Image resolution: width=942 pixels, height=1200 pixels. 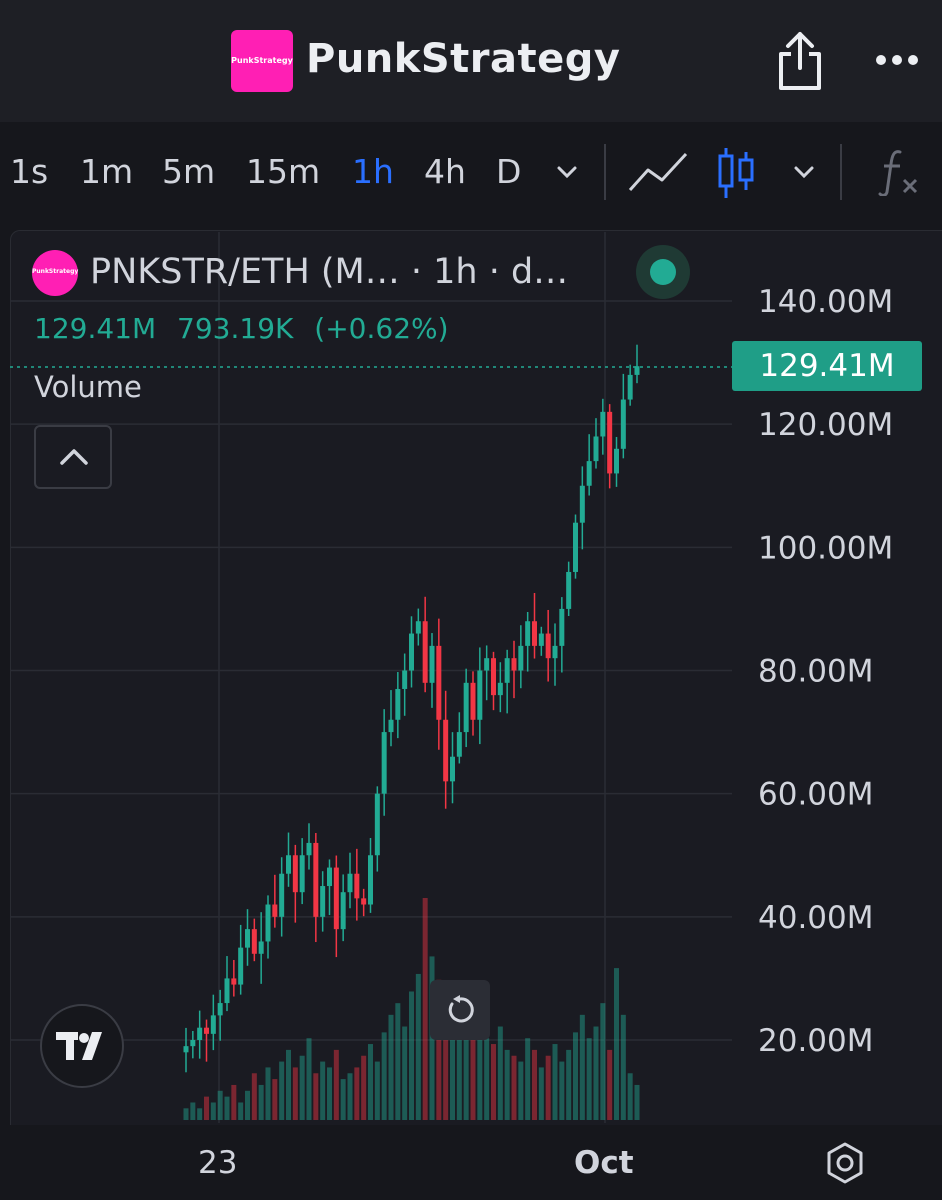 What do you see at coordinates (736, 173) in the screenshot?
I see `candlestick-icon` at bounding box center [736, 173].